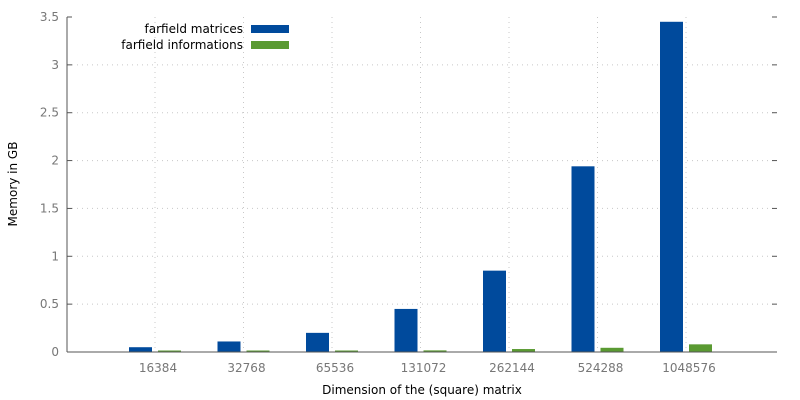 The height and width of the screenshot is (400, 800). I want to click on x-tick-label: 524288, so click(601, 368).